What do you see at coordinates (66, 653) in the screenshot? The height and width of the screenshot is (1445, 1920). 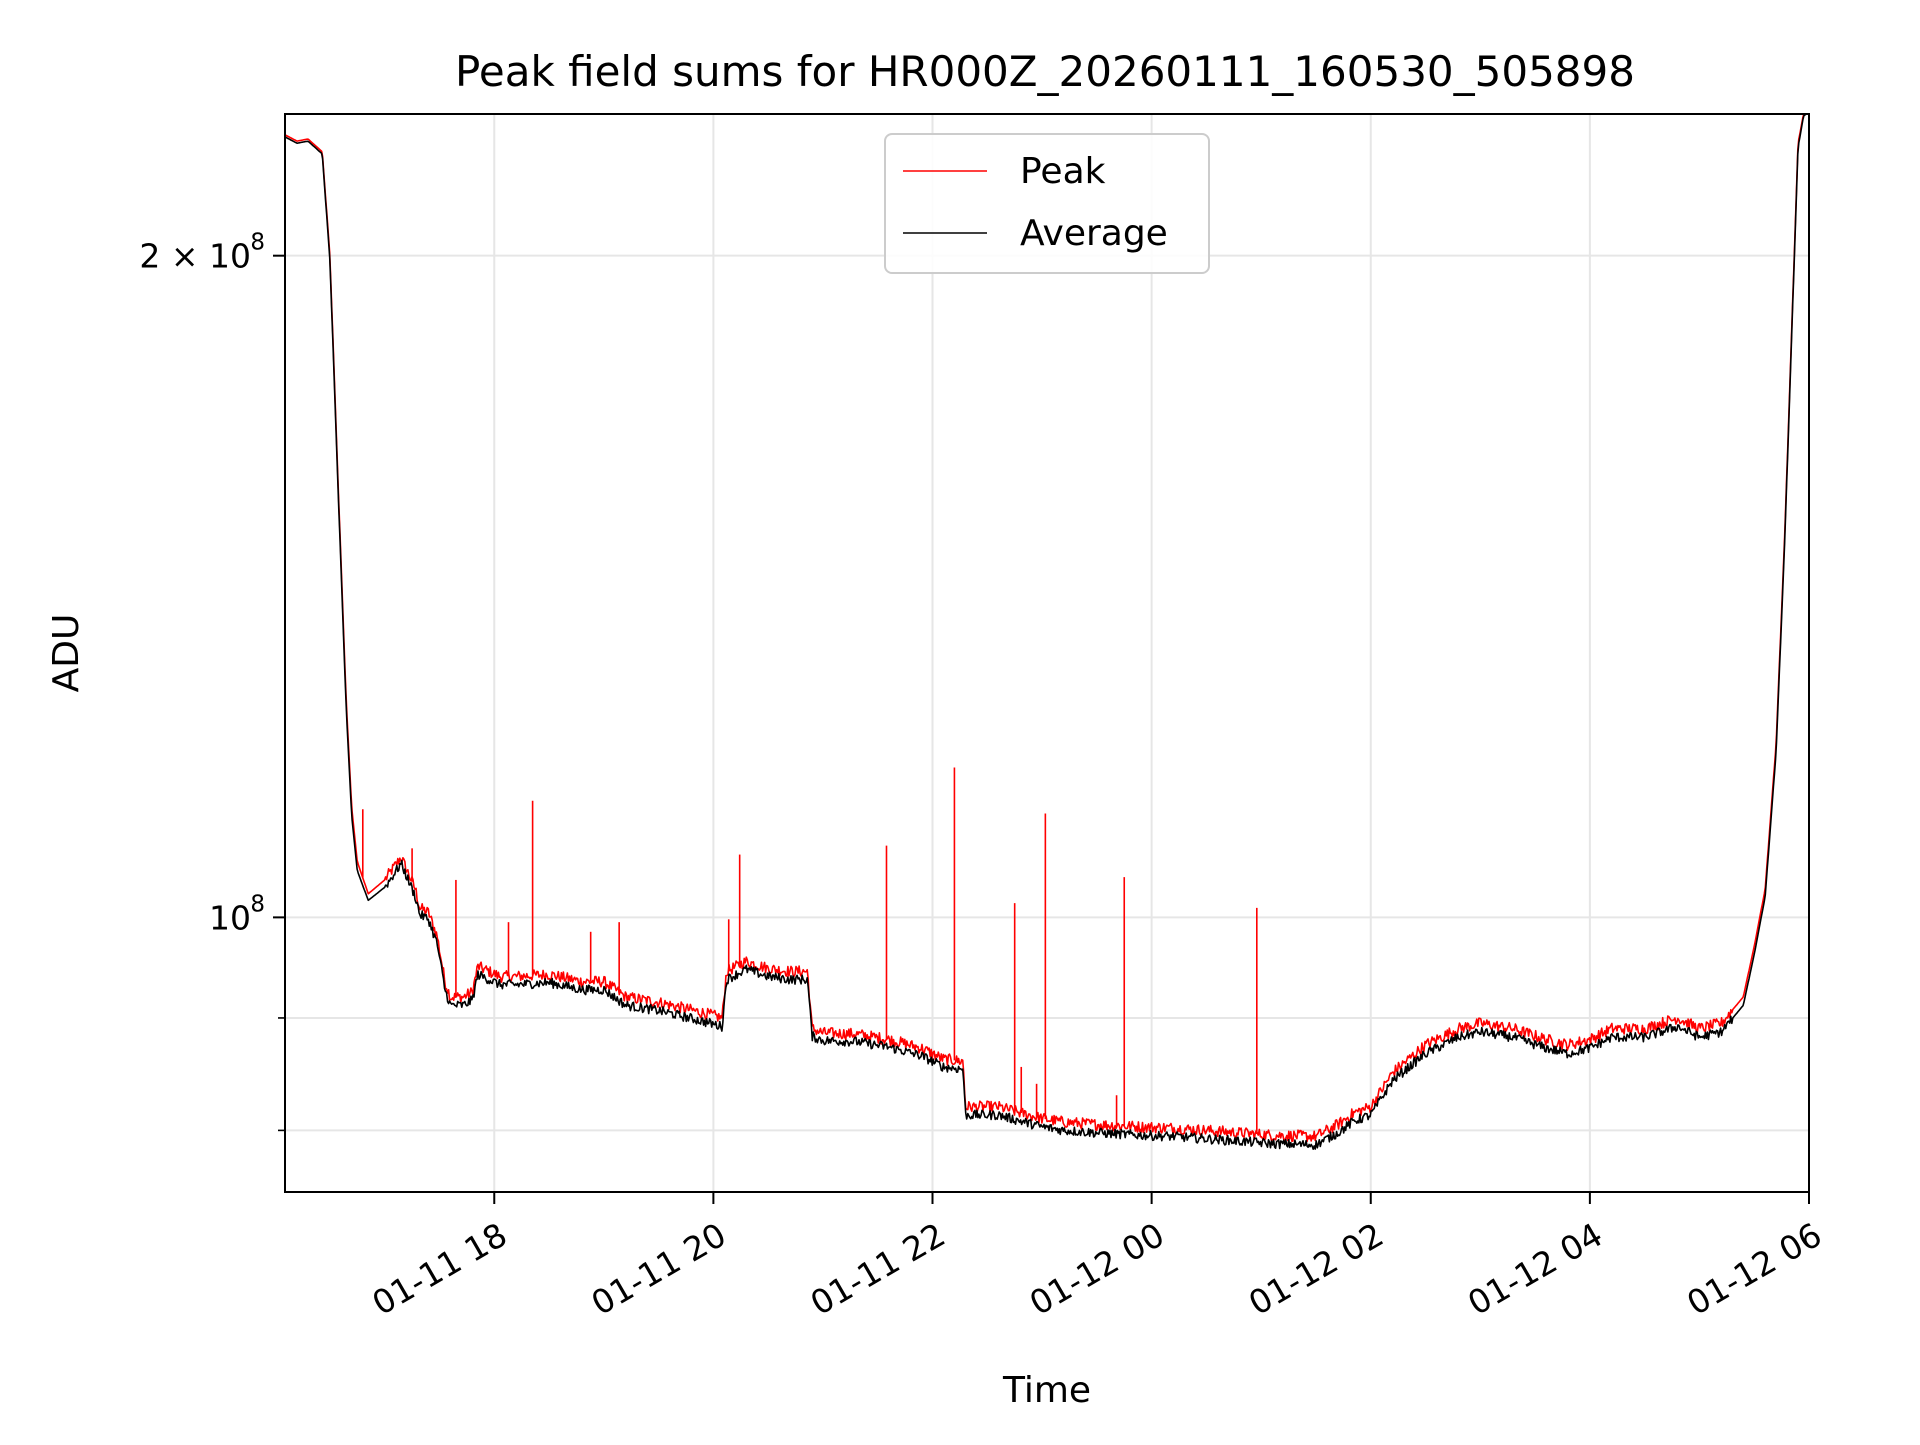 I see `y-axis-label: ADU` at bounding box center [66, 653].